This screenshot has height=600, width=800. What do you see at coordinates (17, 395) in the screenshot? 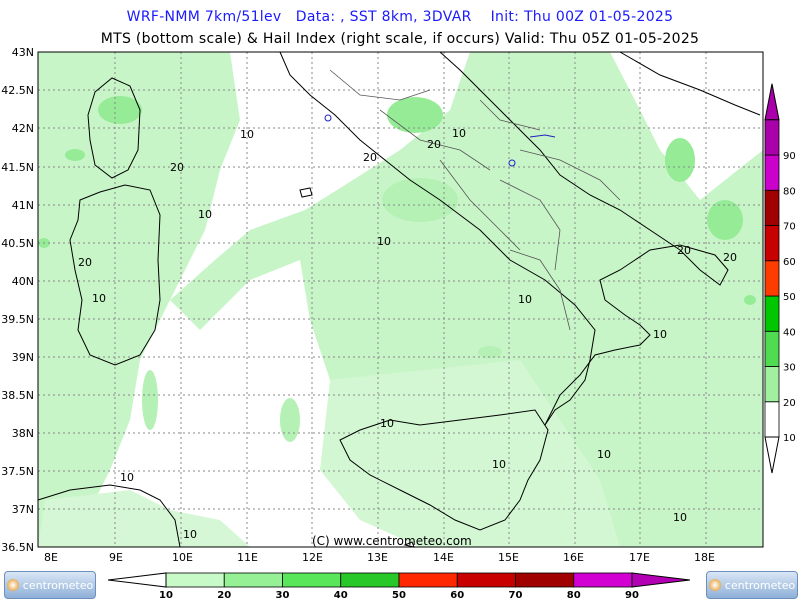
I see `lat-label: 38.5N` at bounding box center [17, 395].